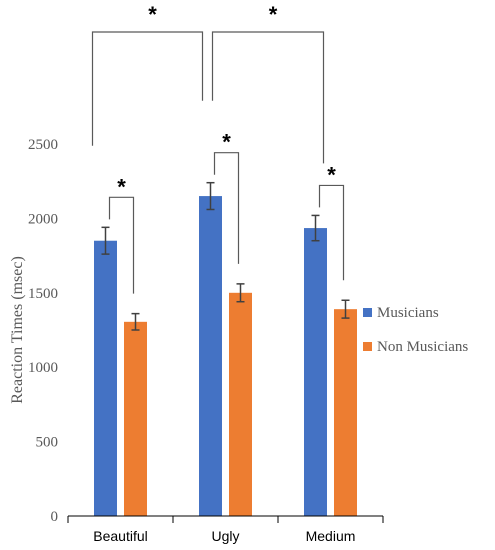 The width and height of the screenshot is (495, 550). Describe the element at coordinates (43, 294) in the screenshot. I see `y-tick-label: 1500` at that location.